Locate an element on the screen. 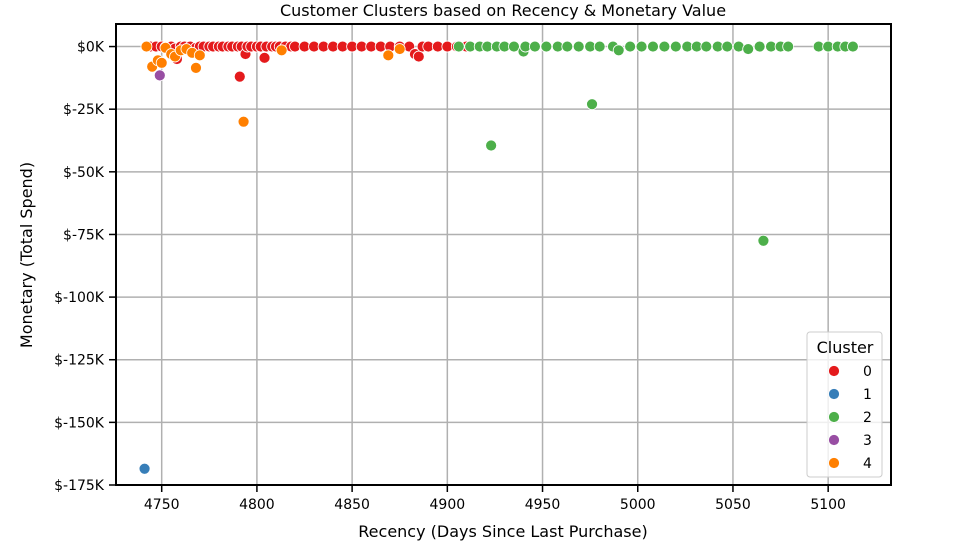 The image size is (978, 542). x-tick-label: 5050 is located at coordinates (733, 505).